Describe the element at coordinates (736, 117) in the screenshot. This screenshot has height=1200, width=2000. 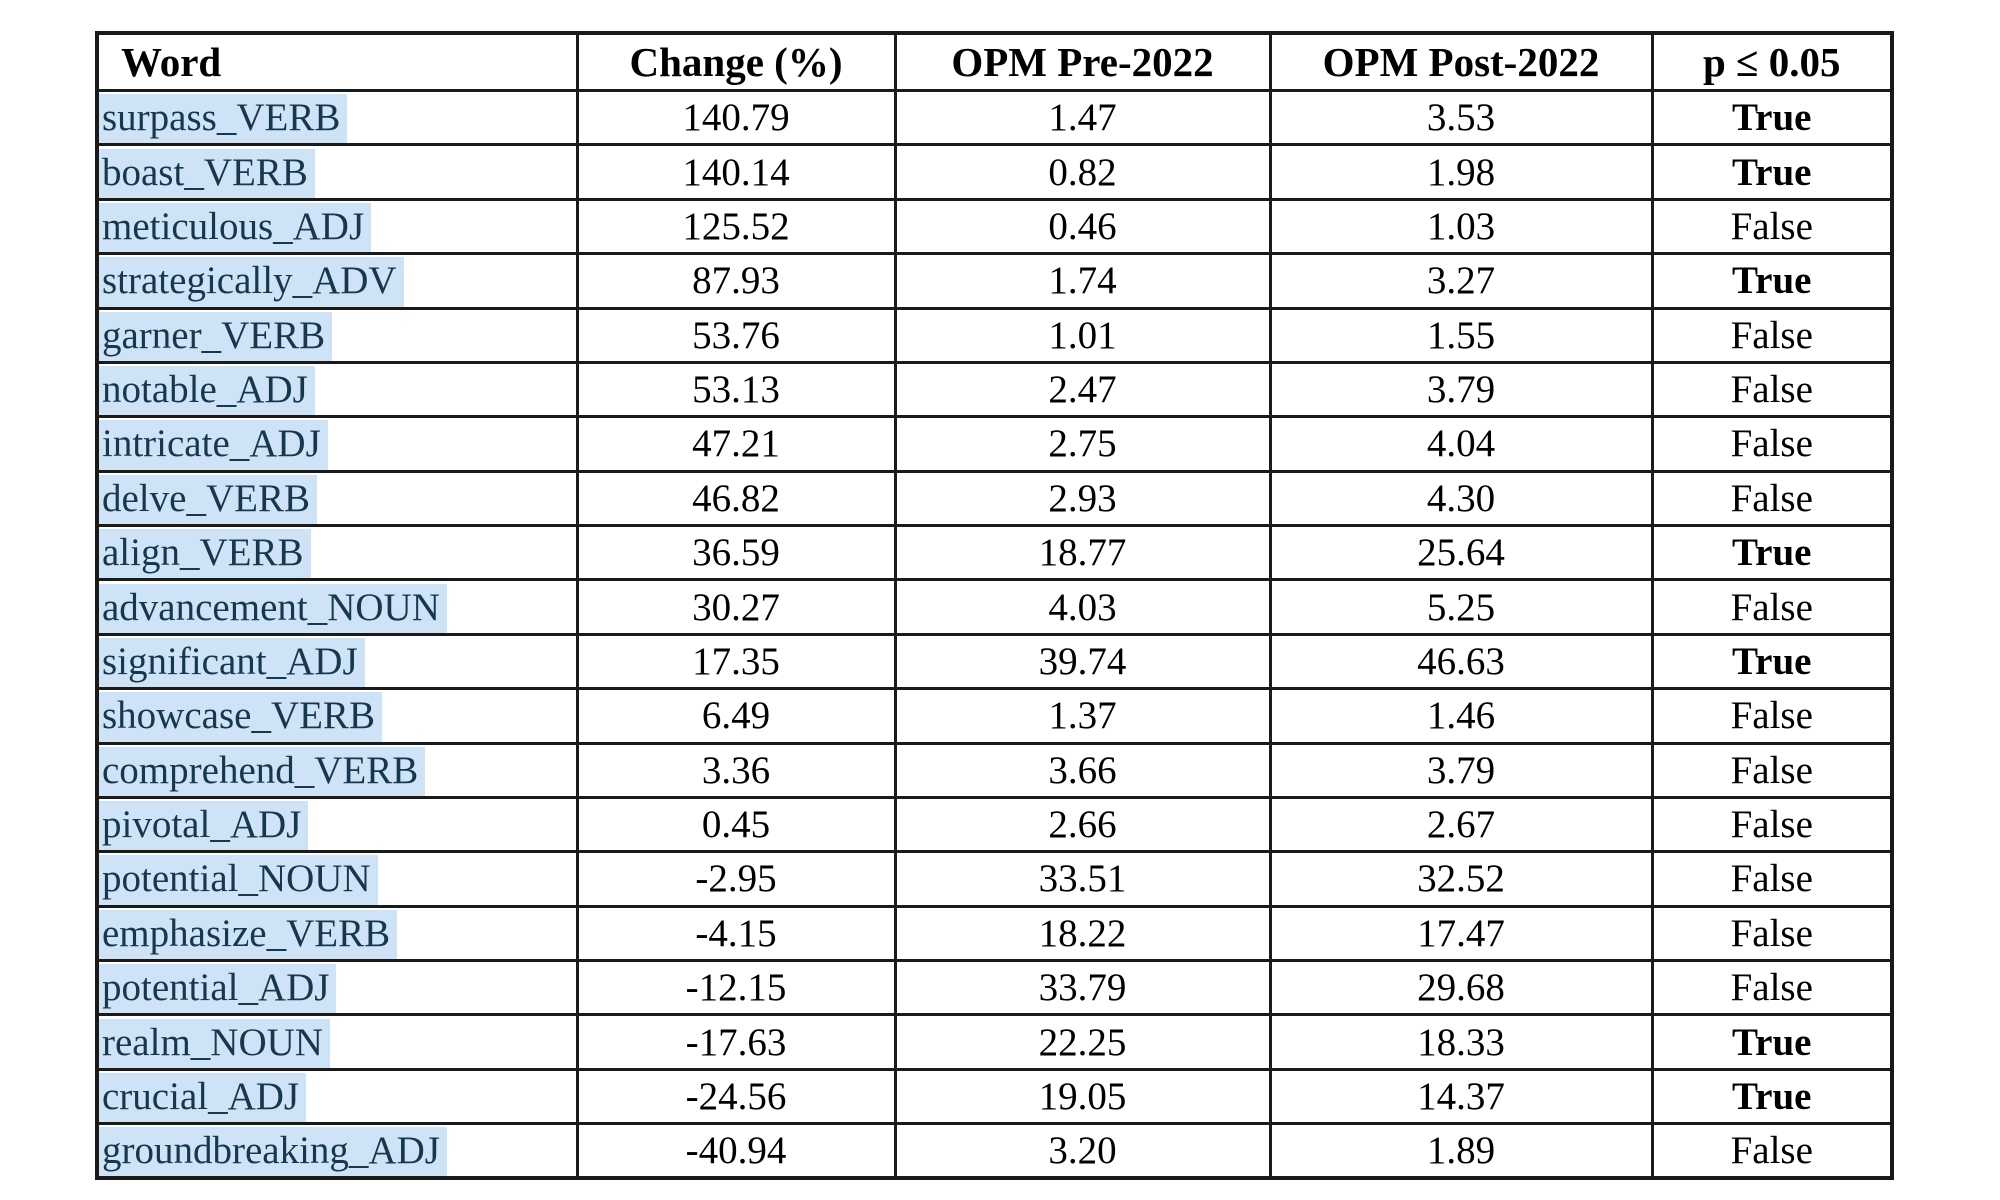
I see `change-value-cell: 140.79` at that location.